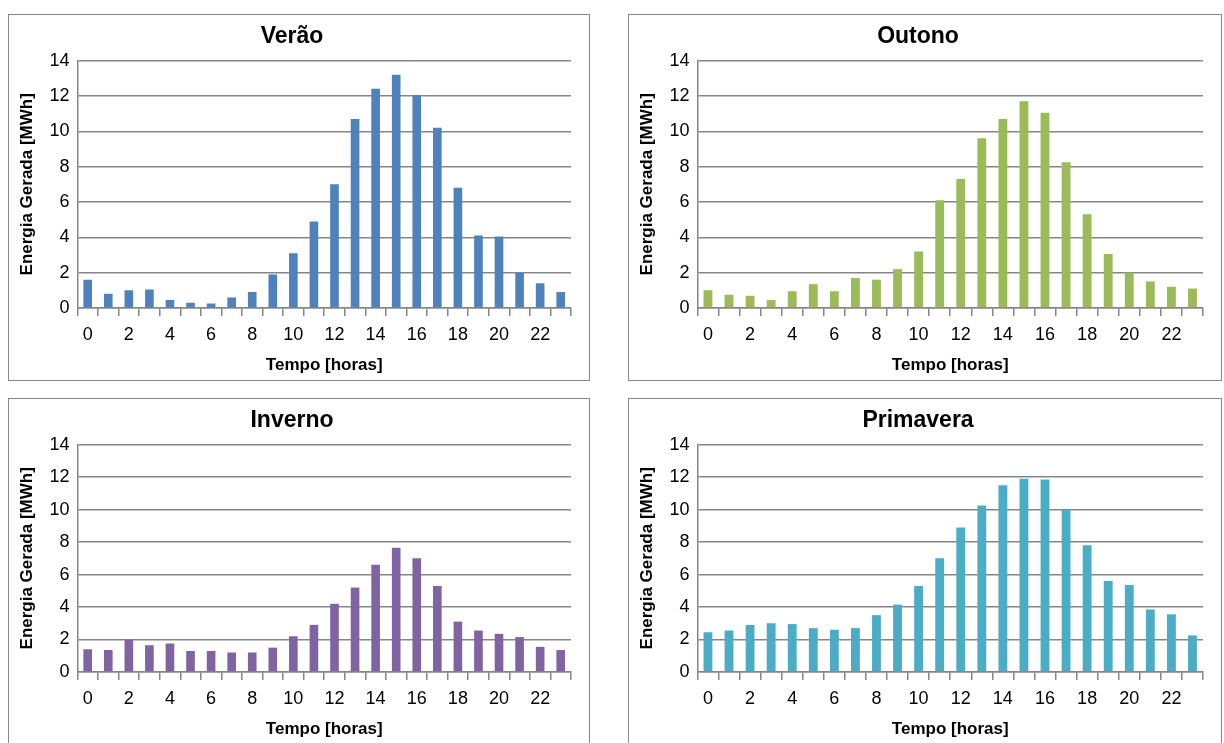 The width and height of the screenshot is (1224, 743). What do you see at coordinates (457, 697) in the screenshot?
I see `x-tick-label: 18` at bounding box center [457, 697].